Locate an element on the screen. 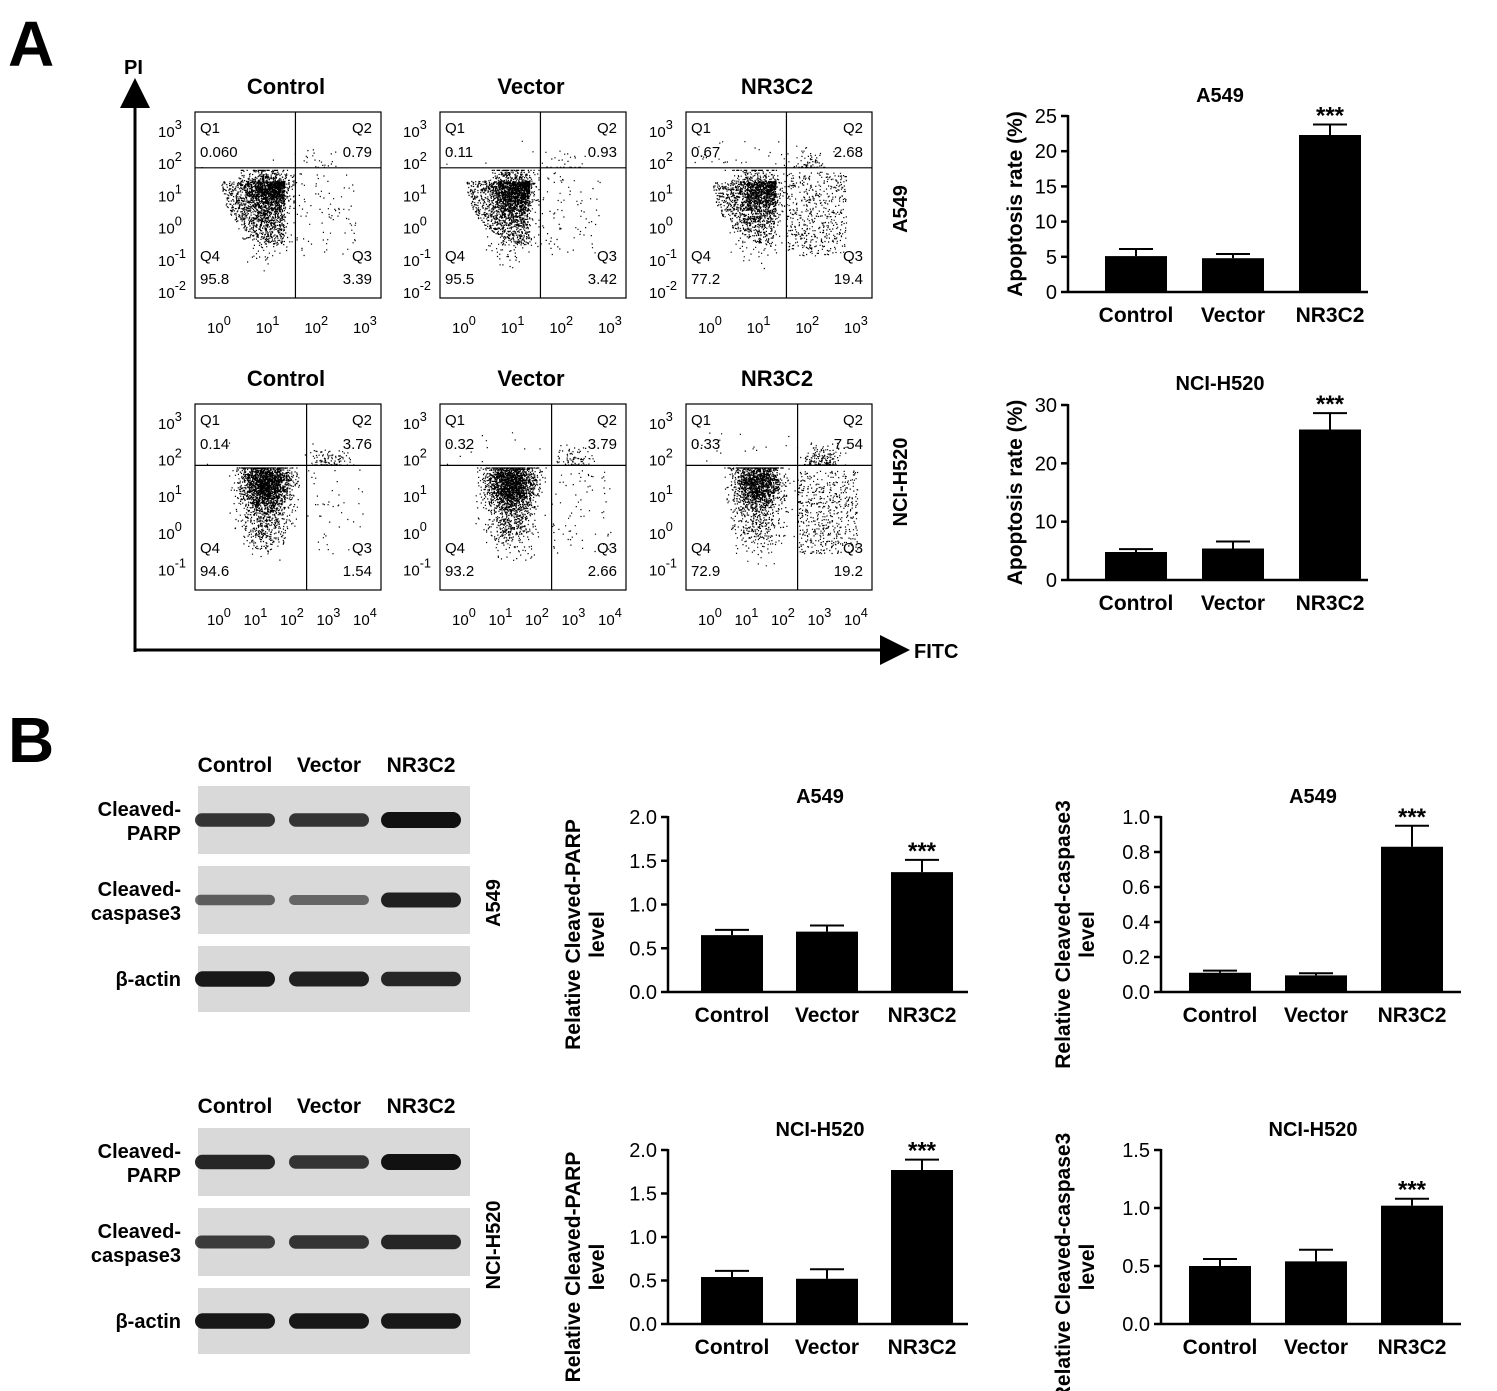  y-axis-label: level is located at coordinates (1087, 1267).